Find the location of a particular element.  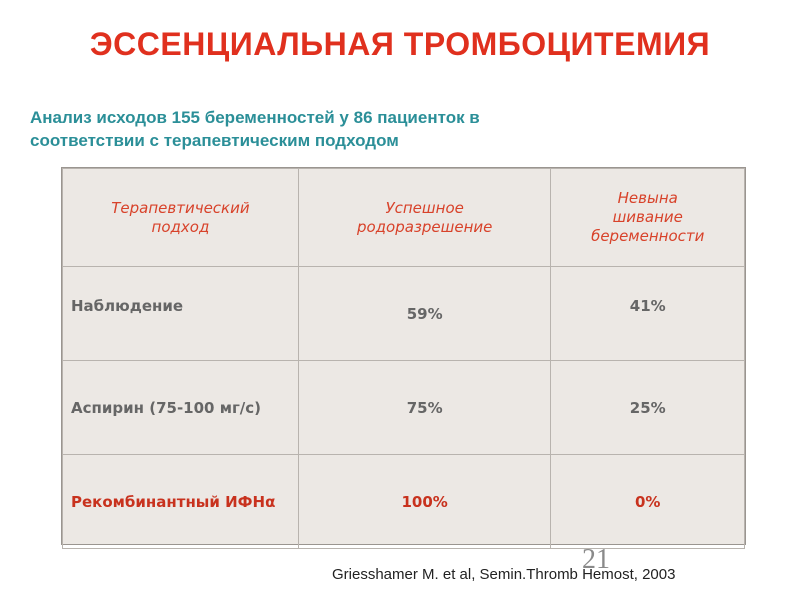

success-value: 75% is located at coordinates (424, 407).